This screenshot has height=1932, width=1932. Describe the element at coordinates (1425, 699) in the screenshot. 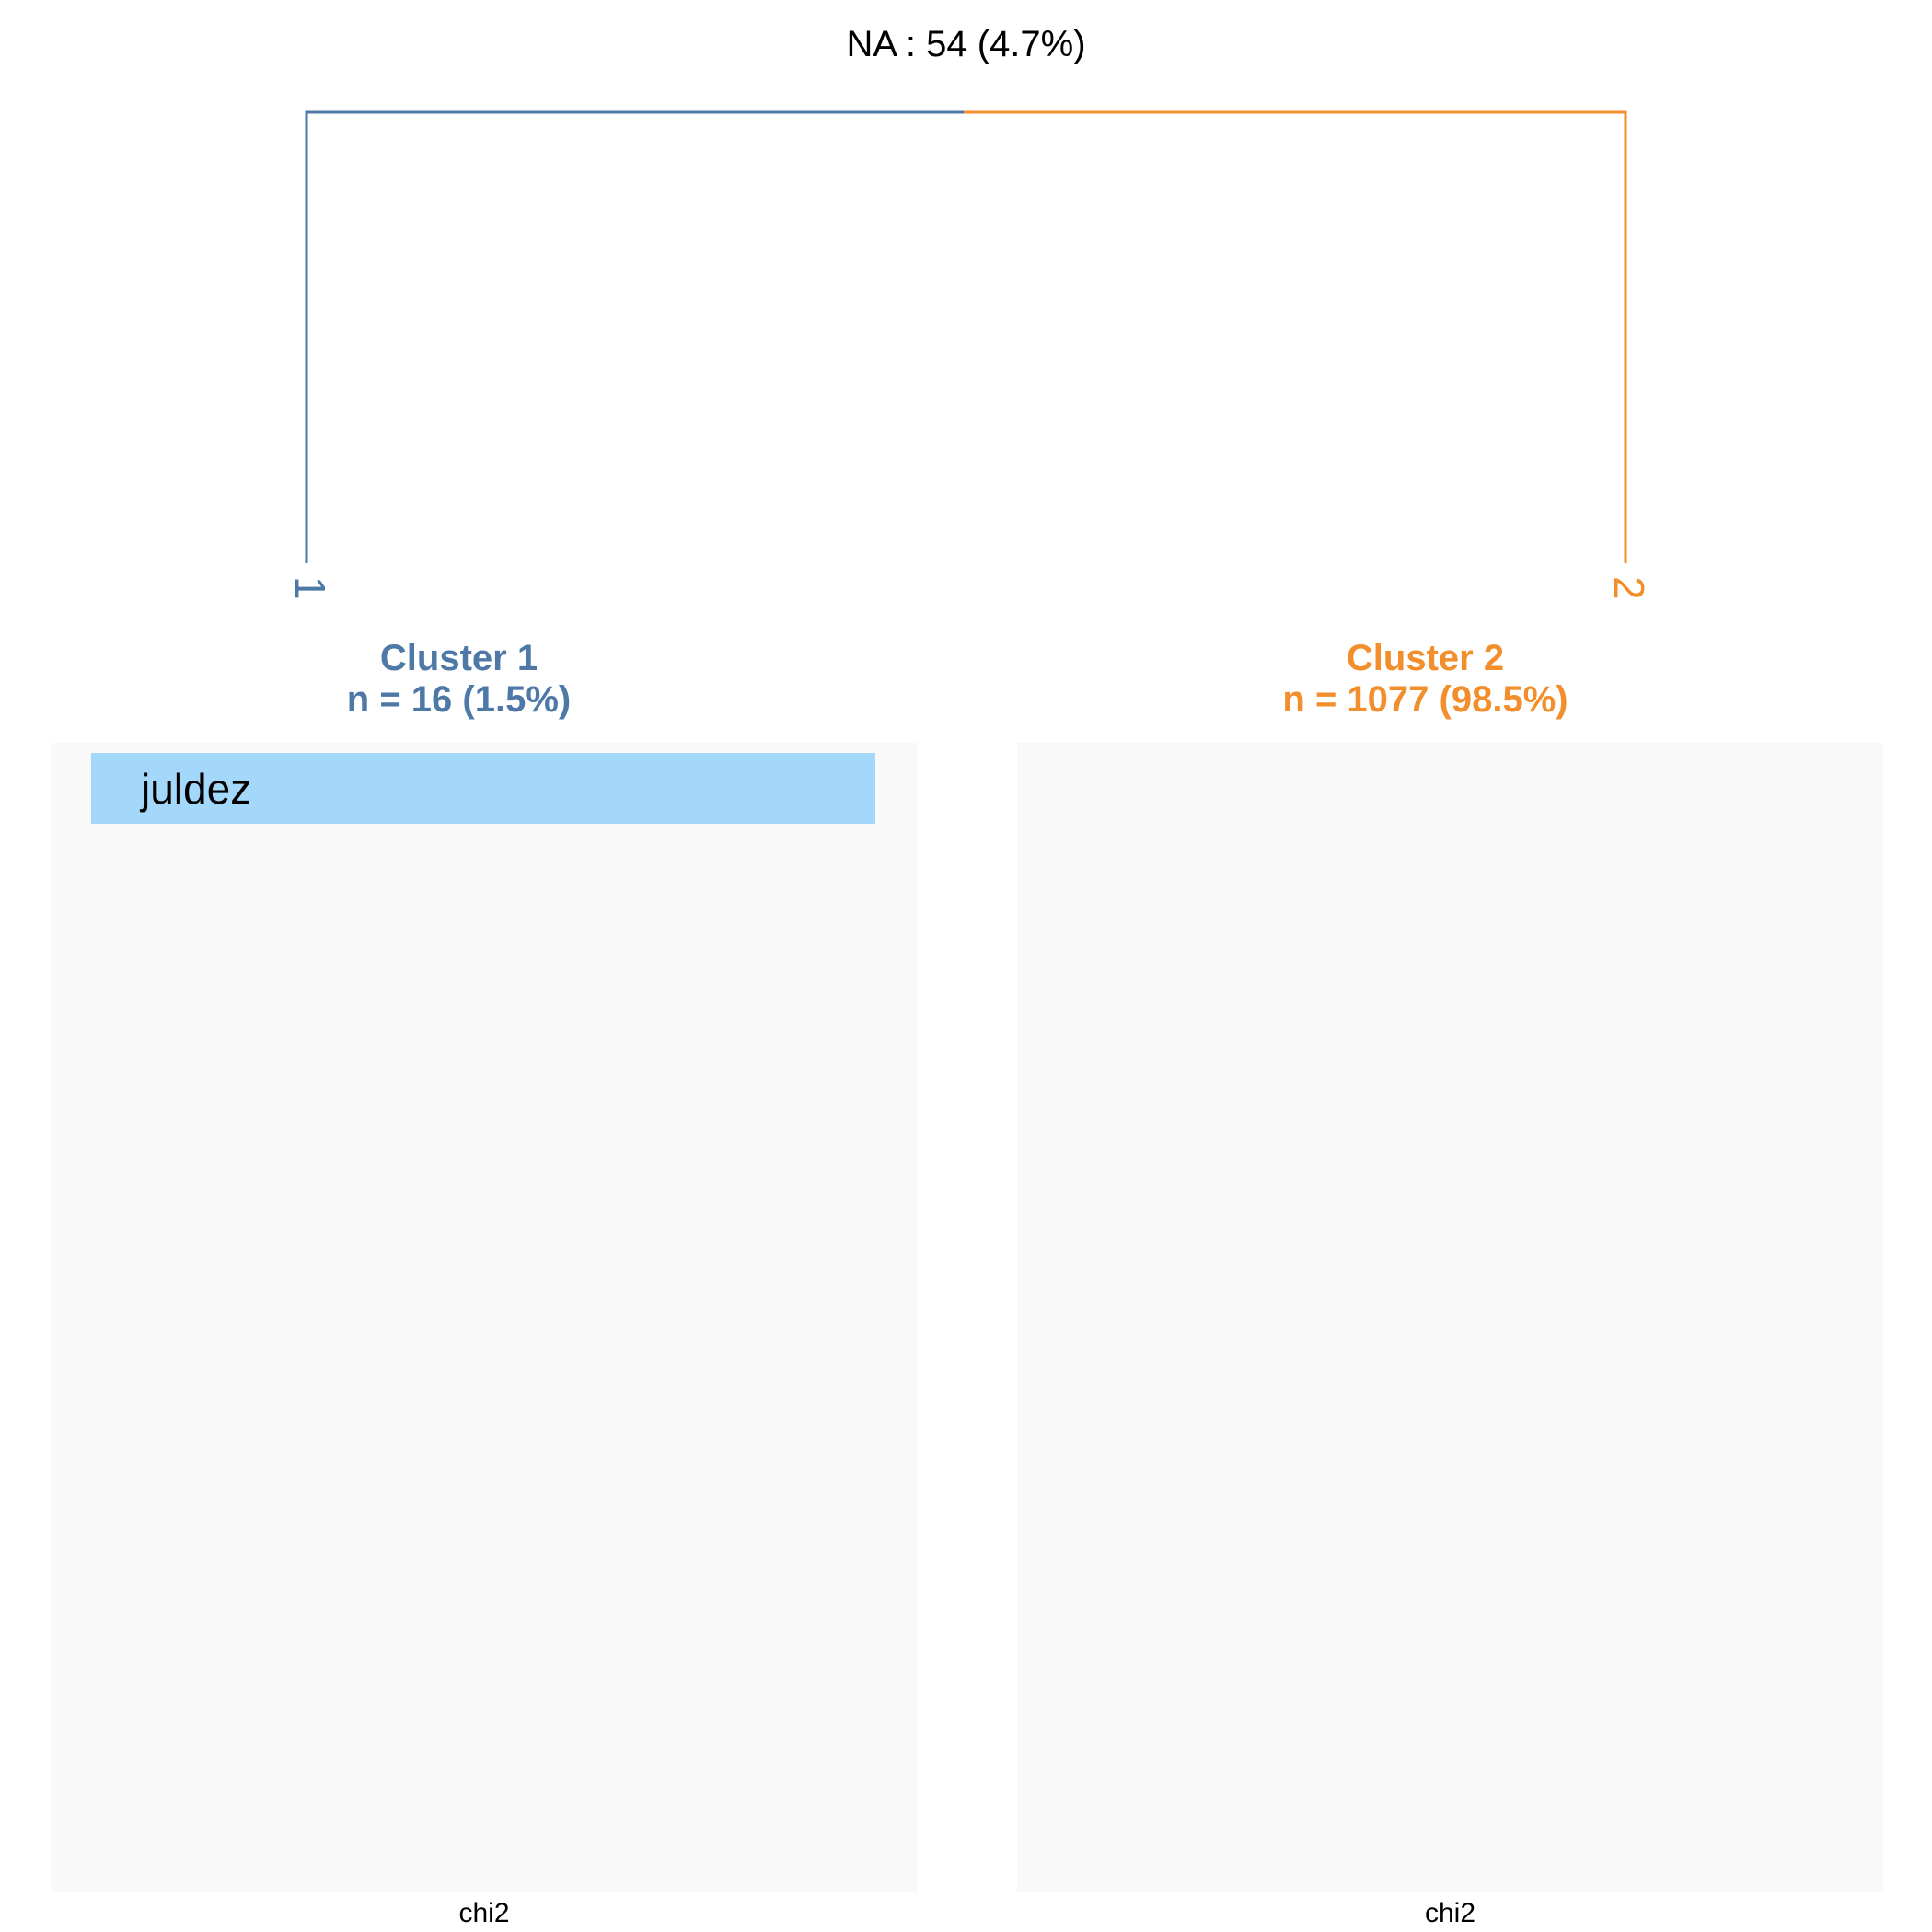

I see `cluster-2-count: n = 1077 (98.5%)` at that location.